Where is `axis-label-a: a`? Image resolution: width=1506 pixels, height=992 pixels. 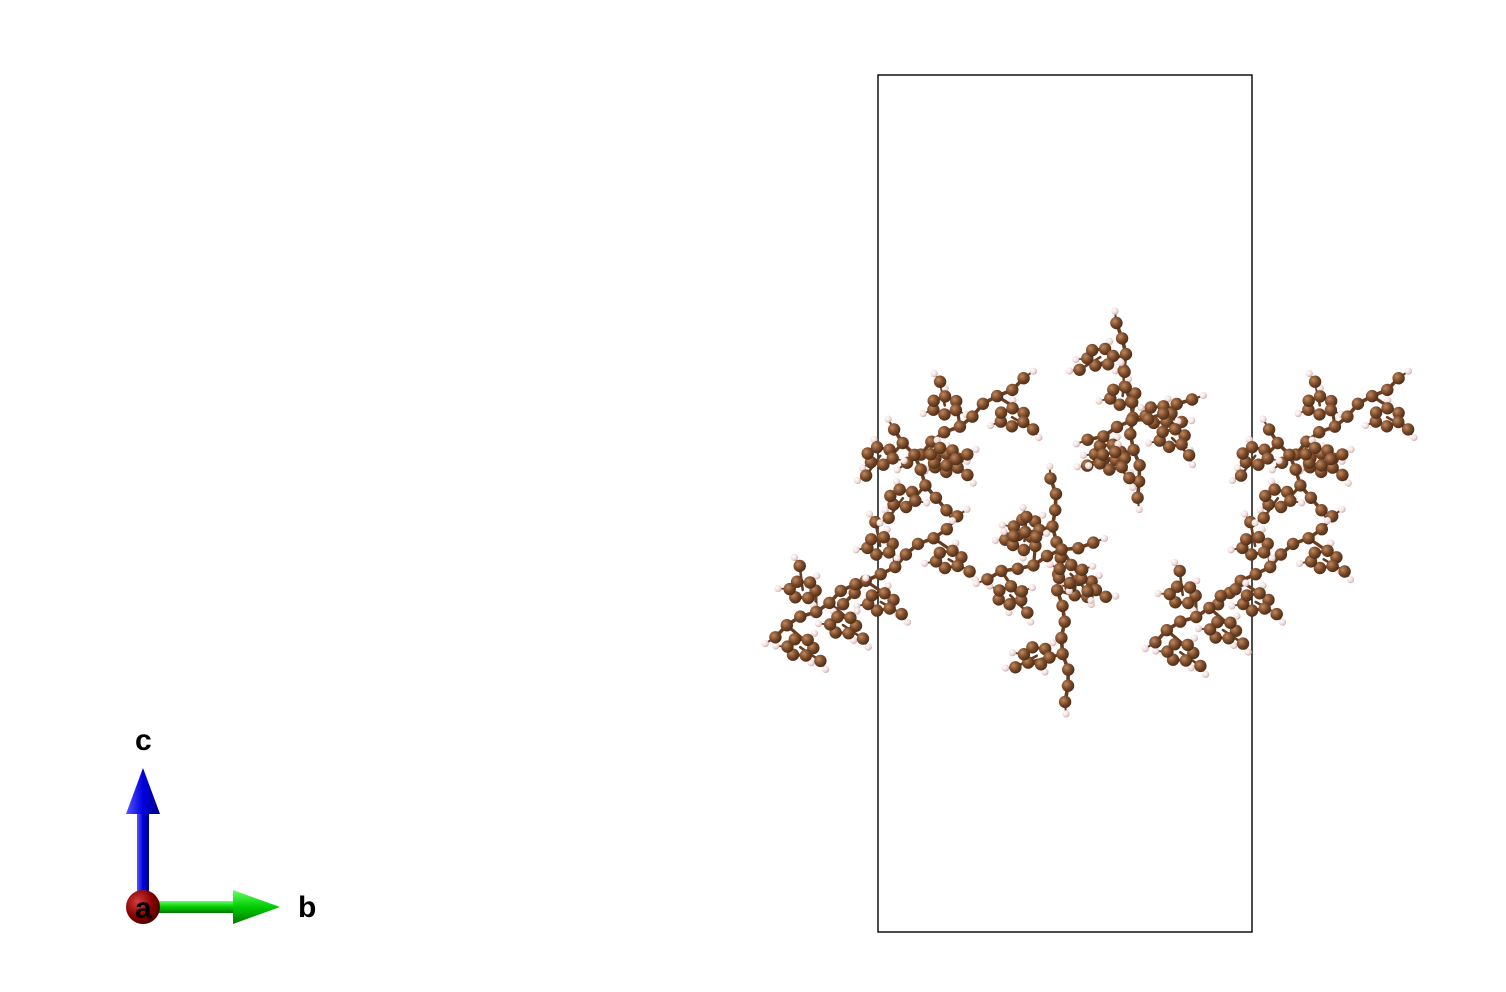
axis-label-a: a is located at coordinates (143, 908).